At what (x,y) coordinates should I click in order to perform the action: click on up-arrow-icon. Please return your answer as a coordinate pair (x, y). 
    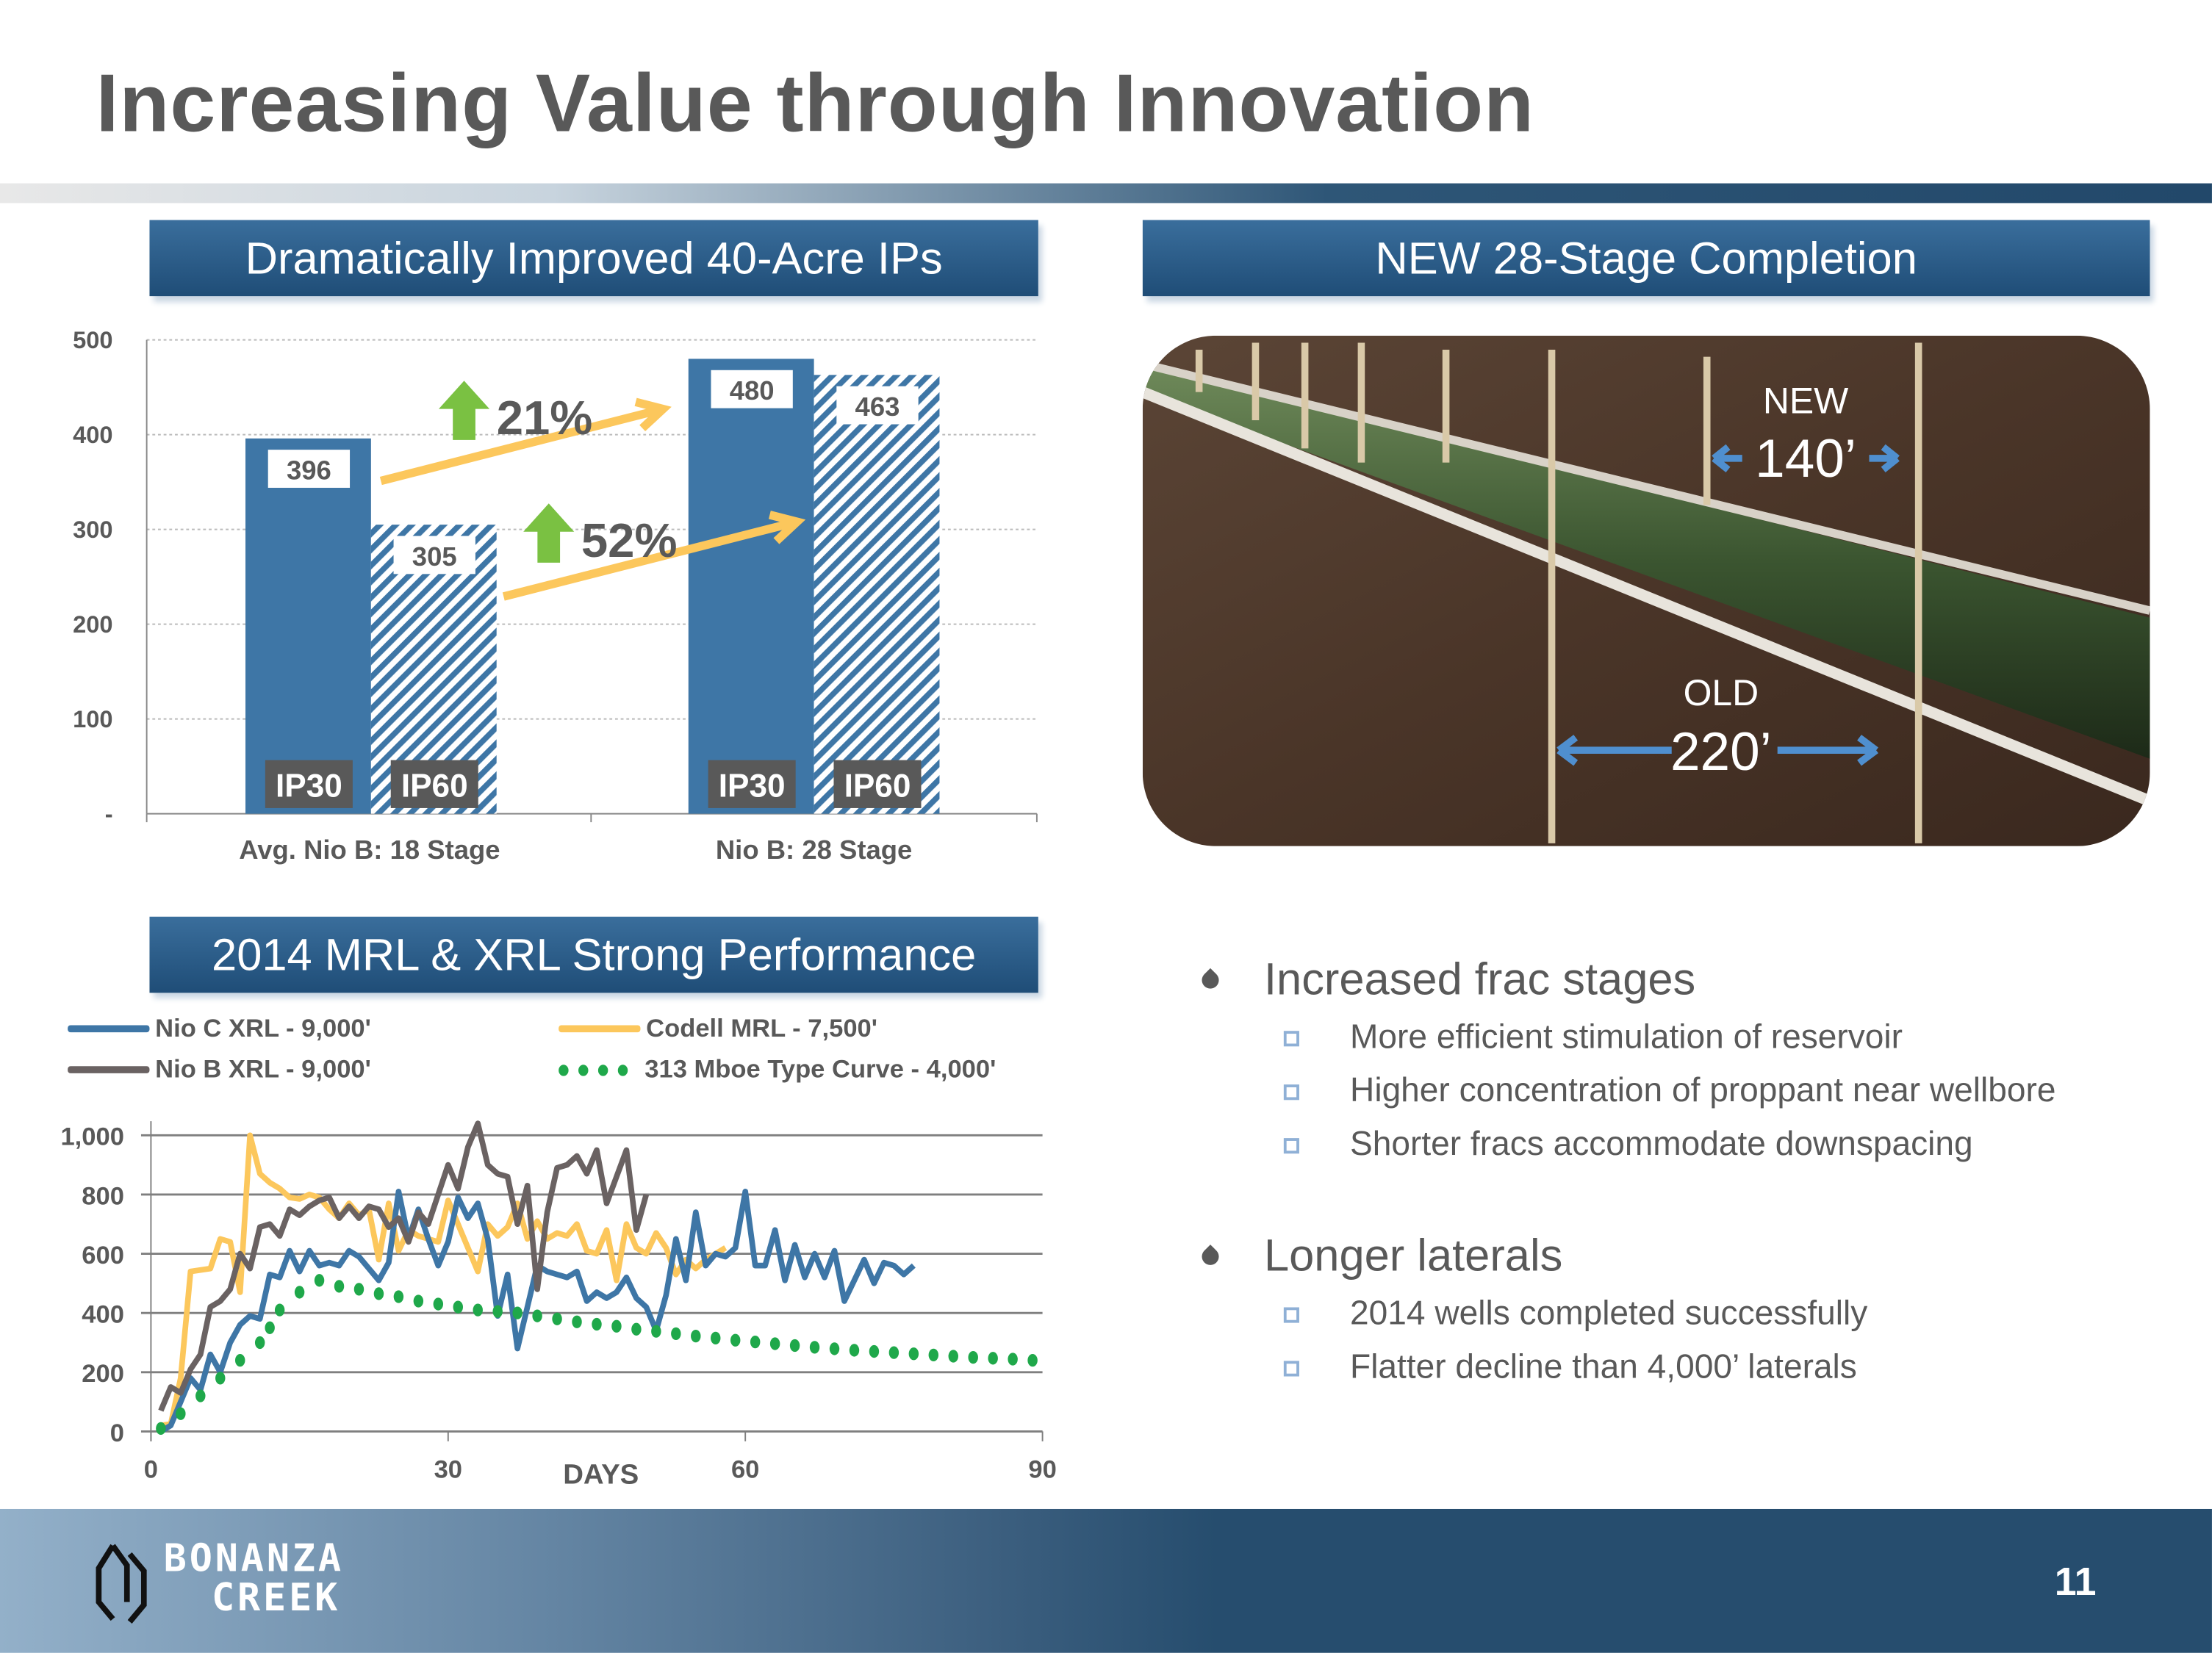
    Looking at the image, I should click on (549, 533).